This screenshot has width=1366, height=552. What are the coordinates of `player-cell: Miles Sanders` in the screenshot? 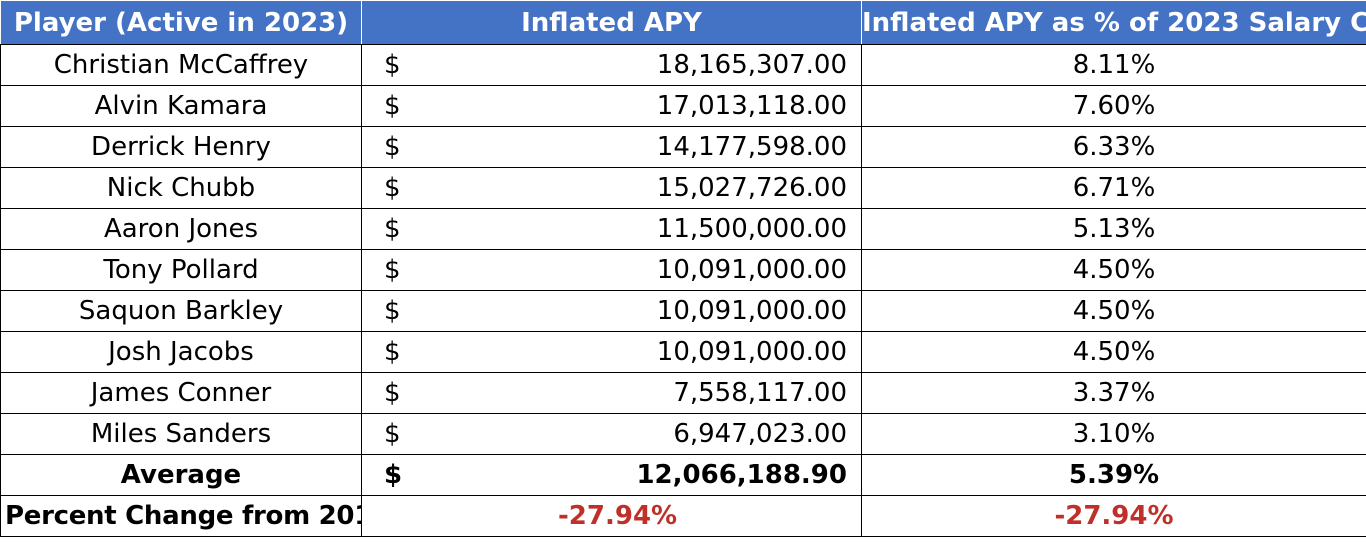 It's located at (181, 434).